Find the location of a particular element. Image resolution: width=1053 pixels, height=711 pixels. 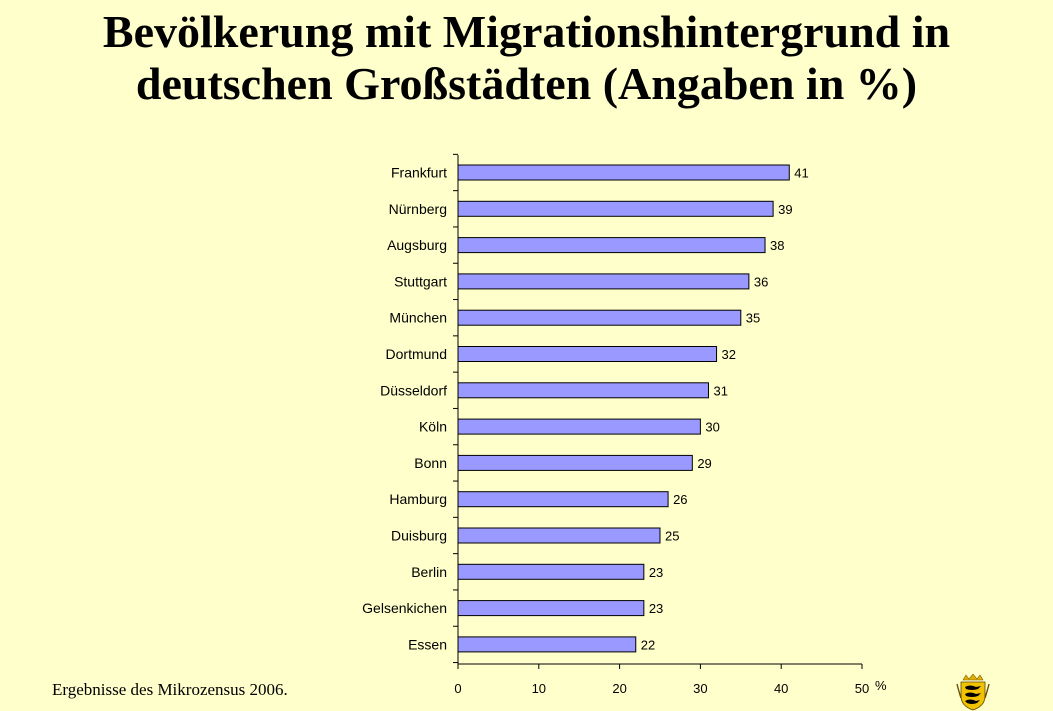

source-note: Ergebnisse des Mikrozensus 2006. is located at coordinates (170, 689).